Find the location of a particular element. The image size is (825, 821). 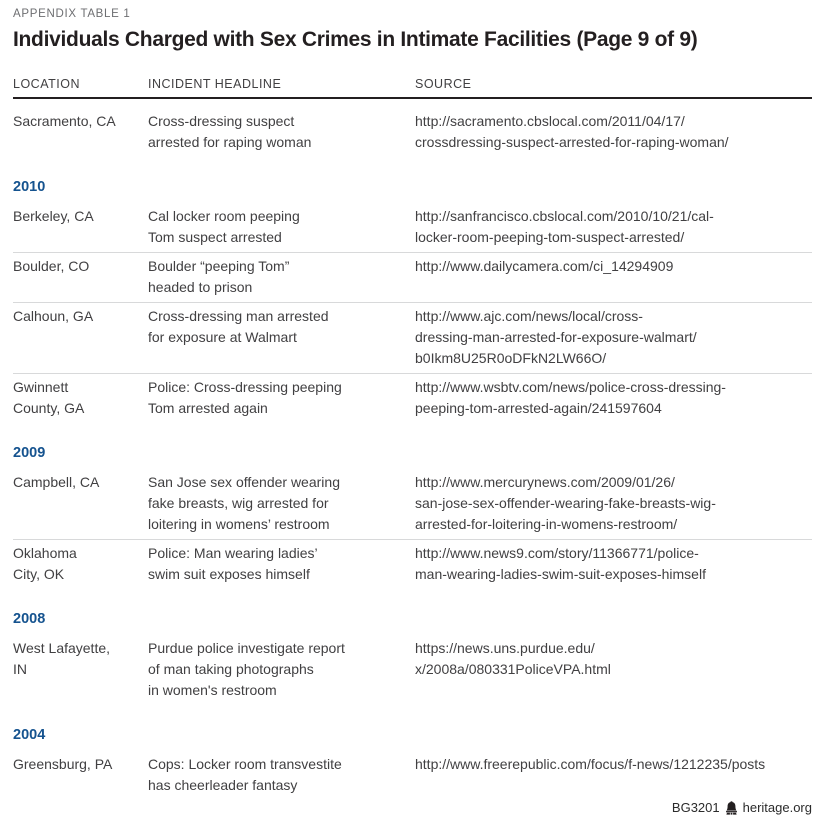

site-link: heritage.org is located at coordinates (777, 807).